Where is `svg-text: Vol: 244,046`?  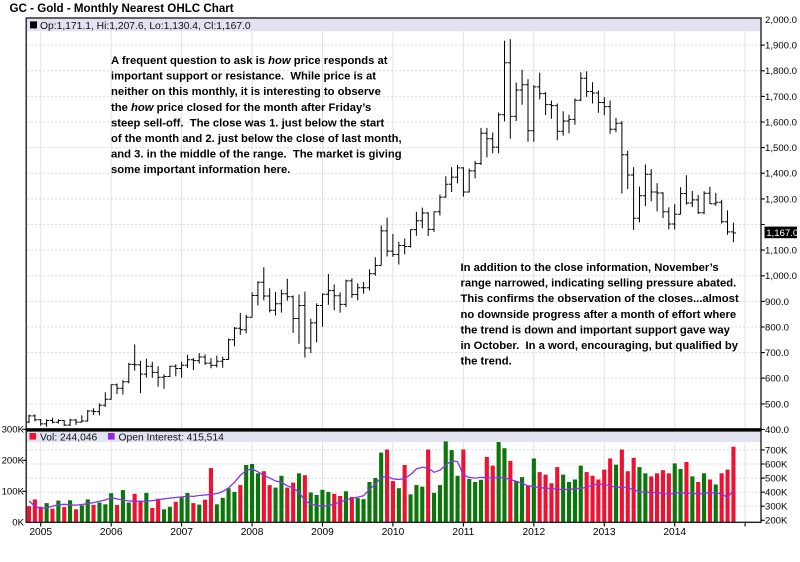 svg-text: Vol: 244,046 is located at coordinates (69, 437).